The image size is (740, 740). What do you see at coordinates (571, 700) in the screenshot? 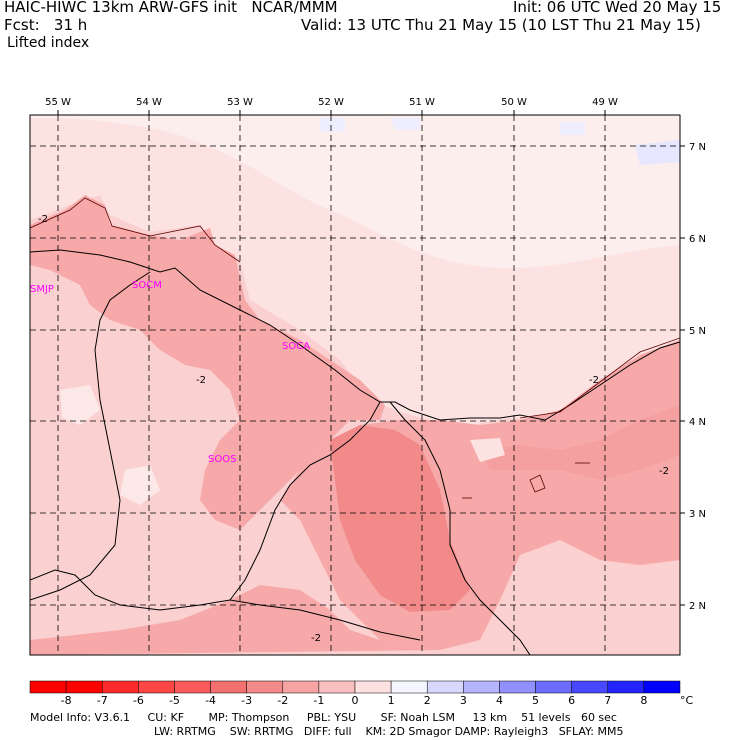
I see `colorbar-tick-label: 6` at bounding box center [571, 700].